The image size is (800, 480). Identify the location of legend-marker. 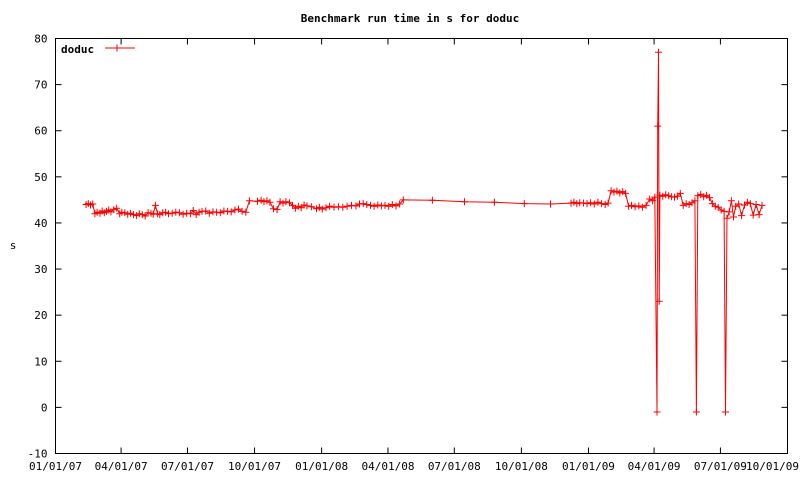
(117, 48).